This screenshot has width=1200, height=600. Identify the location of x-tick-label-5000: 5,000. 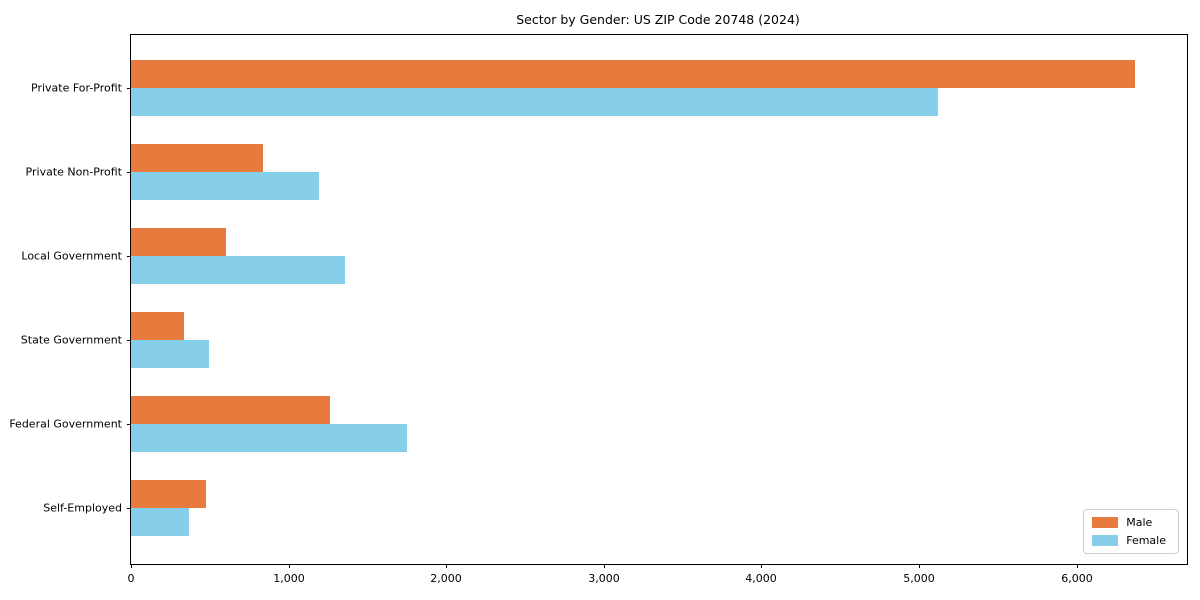
(919, 578).